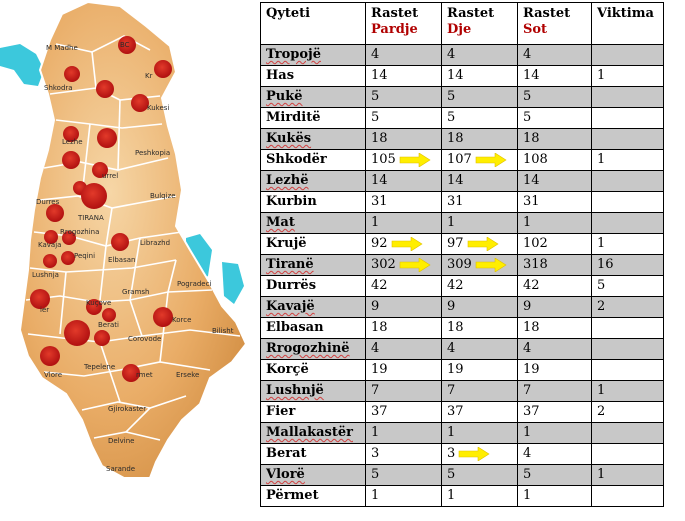 This screenshot has height=521, width=685. Describe the element at coordinates (313, 118) in the screenshot. I see `cell-city: Mirditë` at that location.